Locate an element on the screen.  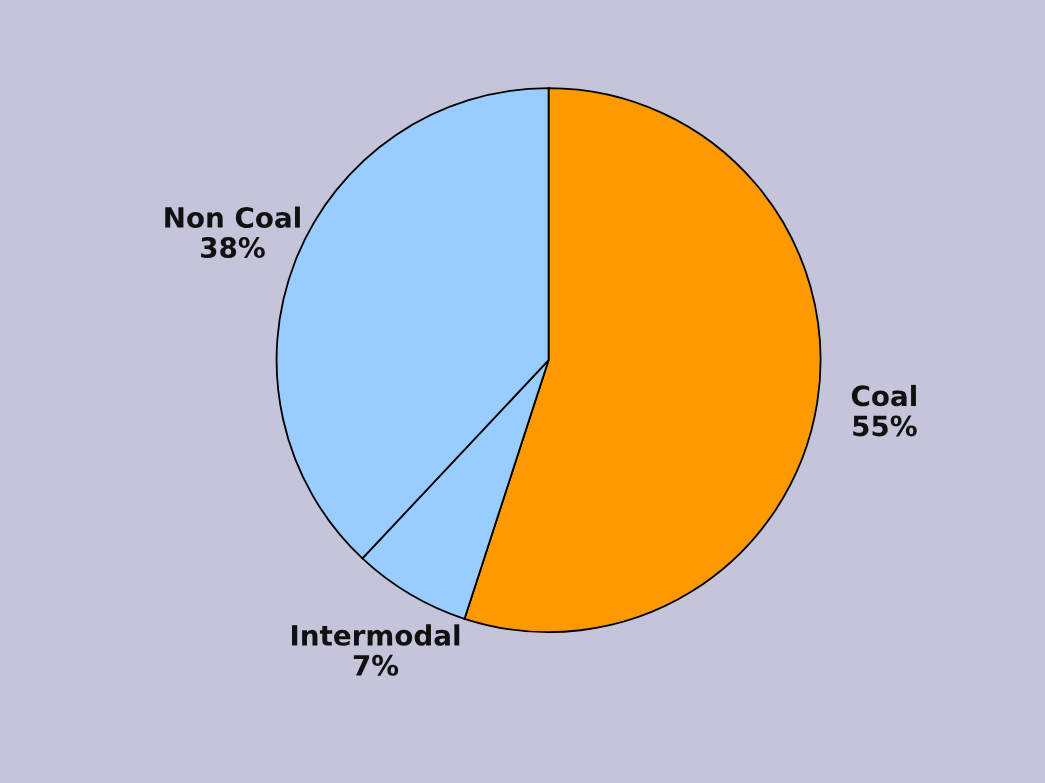
slice-label: Non Coal is located at coordinates (232, 217).